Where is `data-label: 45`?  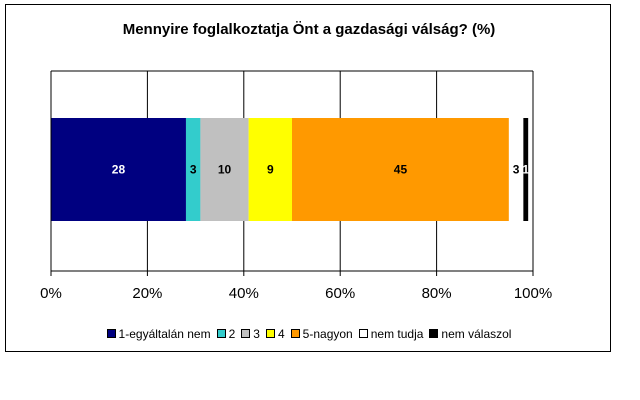 data-label: 45 is located at coordinates (401, 170).